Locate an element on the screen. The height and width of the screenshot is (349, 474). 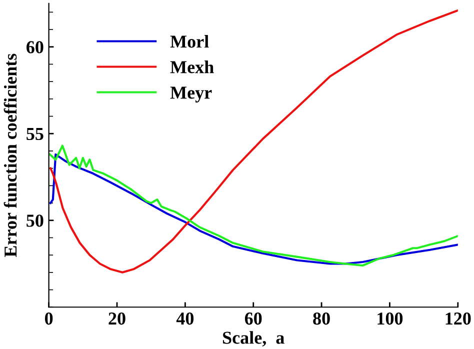
y-tick-label: 60 is located at coordinates (35, 47).